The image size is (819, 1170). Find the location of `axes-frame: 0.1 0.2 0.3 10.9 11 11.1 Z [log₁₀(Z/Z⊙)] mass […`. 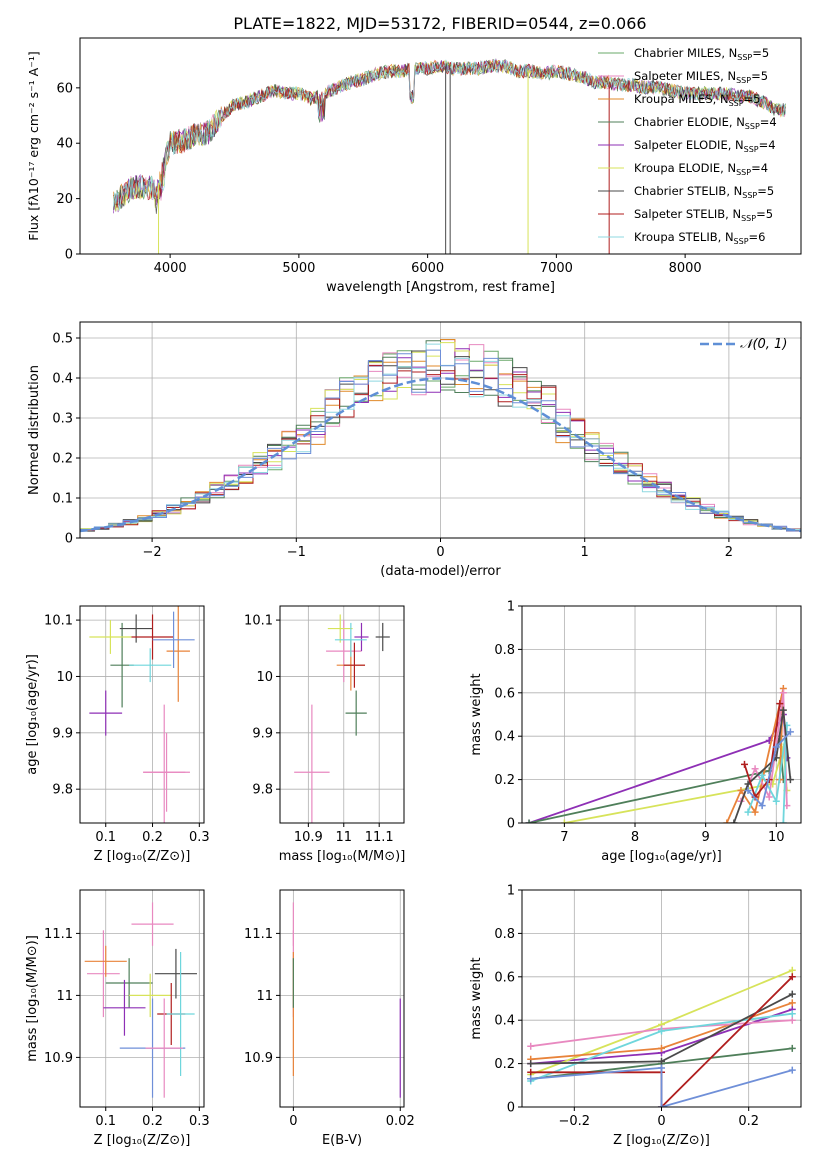

axes-frame: 0.1 0.2 0.3 10.9 11 11.1 Z [log₁₀(Z/Z⊙)] mass [… is located at coordinates (117, 1018).